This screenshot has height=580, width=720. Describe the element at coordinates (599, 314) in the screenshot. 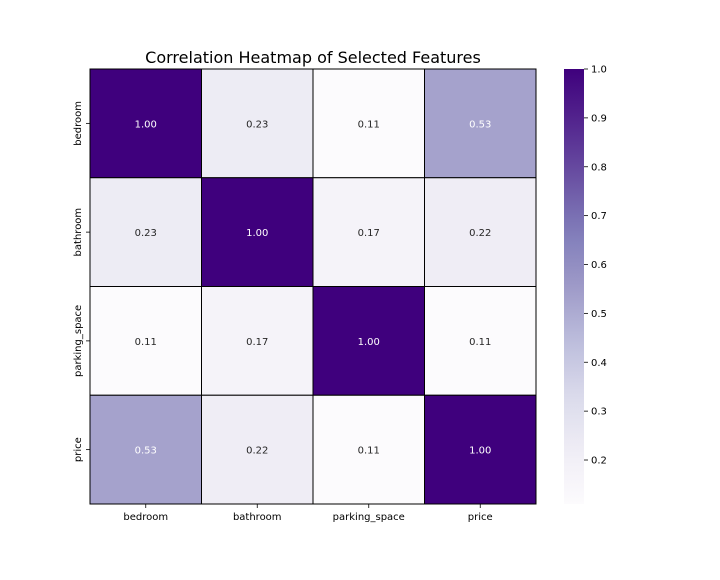

I see `colorbar-tick-label: 0.5` at that location.